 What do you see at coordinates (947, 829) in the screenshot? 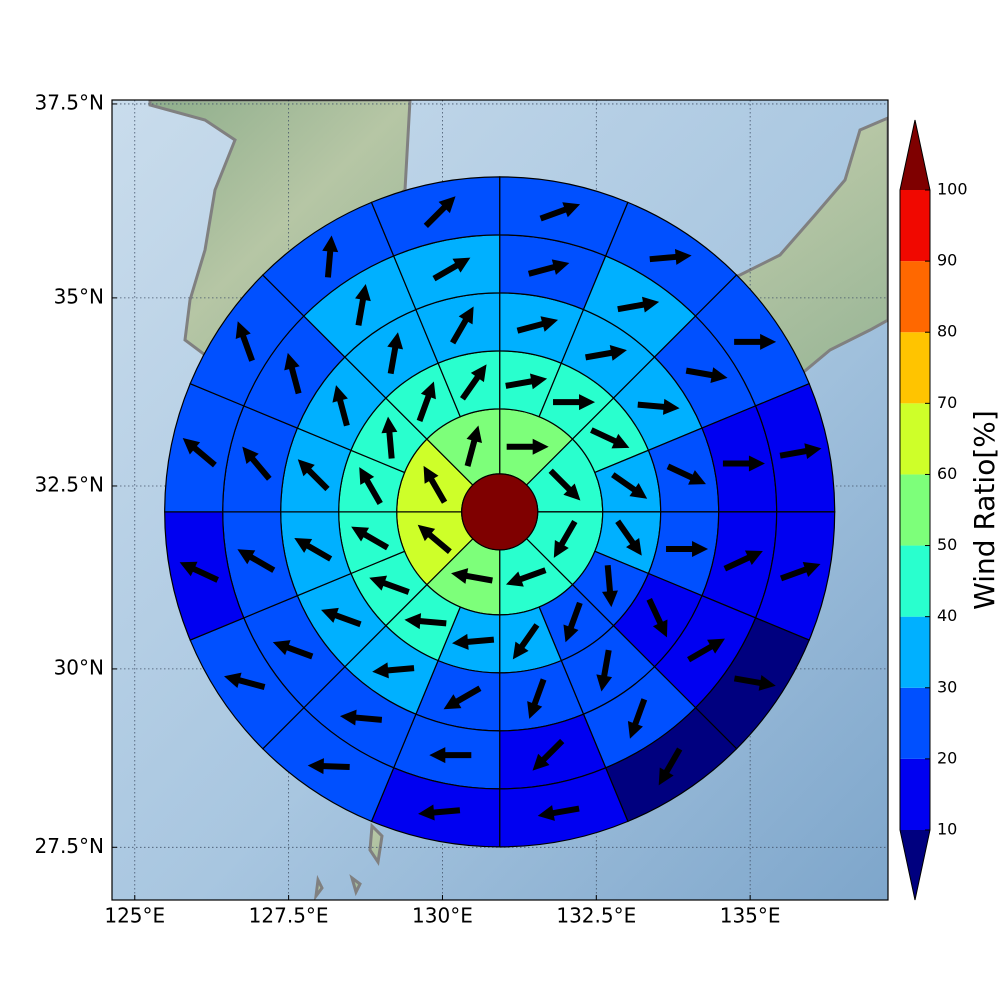
I see `colorbar-tick-label: 10` at bounding box center [947, 829].